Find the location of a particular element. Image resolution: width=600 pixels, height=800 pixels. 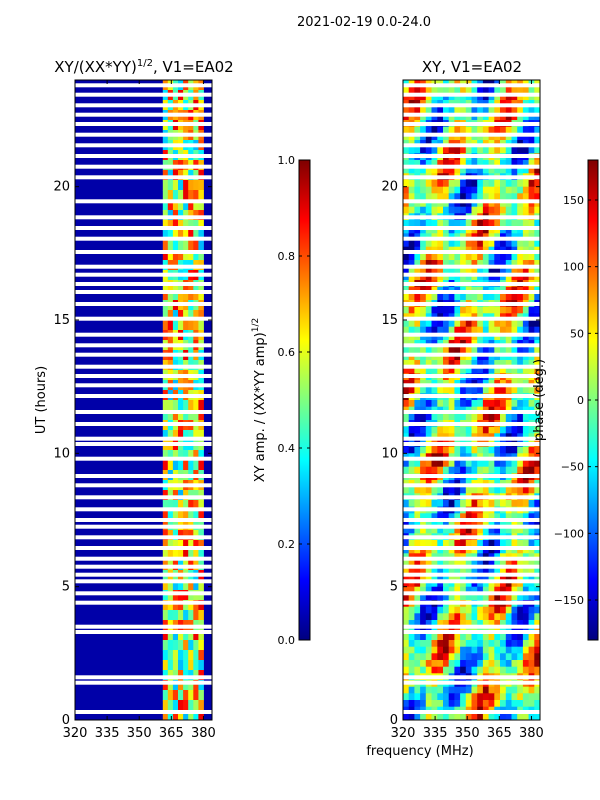

amplitude-y-tick-label: 5 is located at coordinates (66, 587).